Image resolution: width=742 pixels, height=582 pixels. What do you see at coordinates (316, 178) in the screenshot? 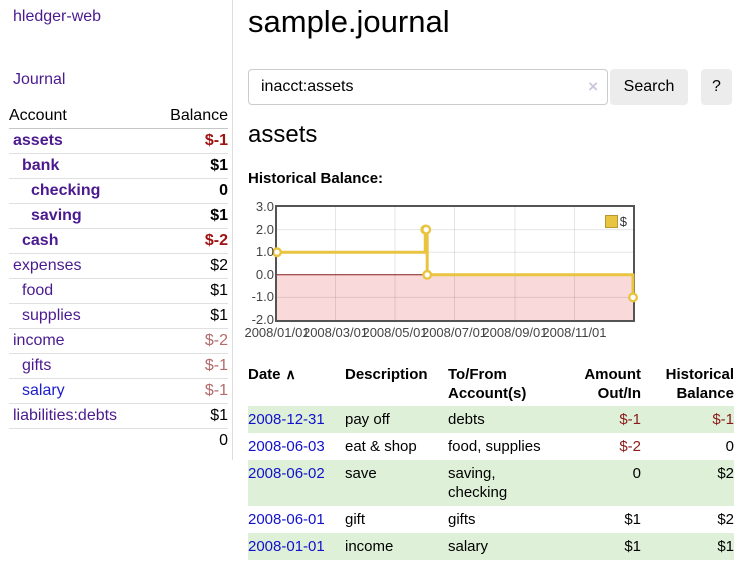
I see `chart-title: Historical Balance:` at bounding box center [316, 178].